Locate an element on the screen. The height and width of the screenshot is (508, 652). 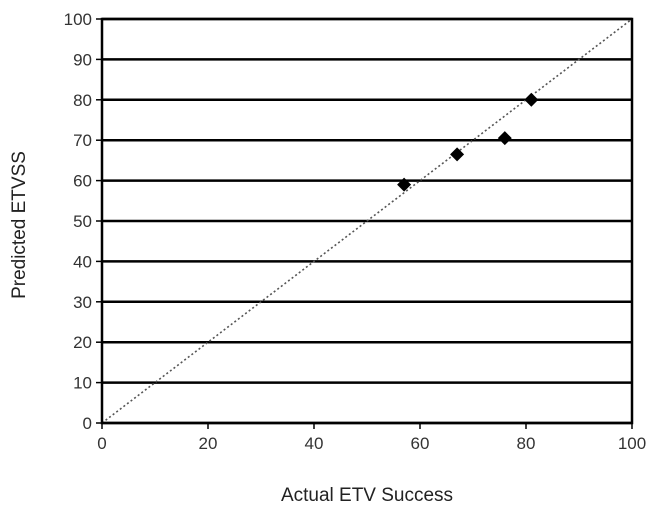
y-tick-label: 50 is located at coordinates (82, 221).